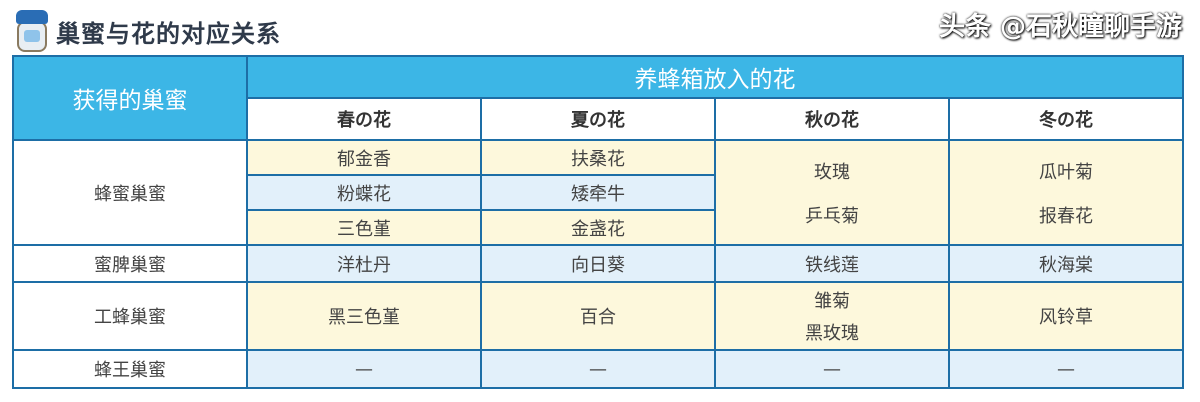  What do you see at coordinates (832, 119) in the screenshot?
I see `header-autumn: 秋の花` at bounding box center [832, 119].